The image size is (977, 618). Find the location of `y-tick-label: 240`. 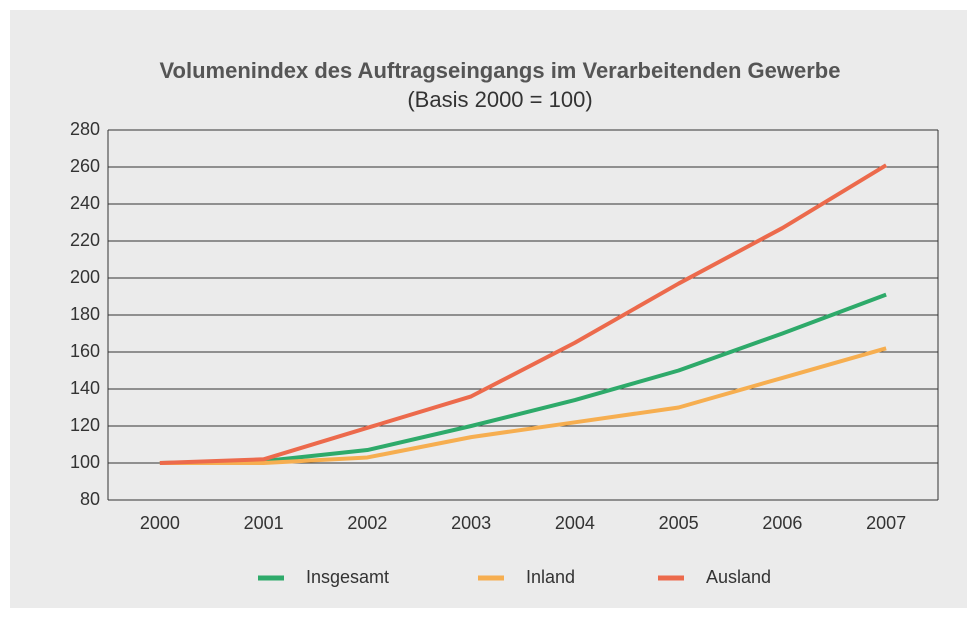

y-tick-label: 240 is located at coordinates (85, 203).